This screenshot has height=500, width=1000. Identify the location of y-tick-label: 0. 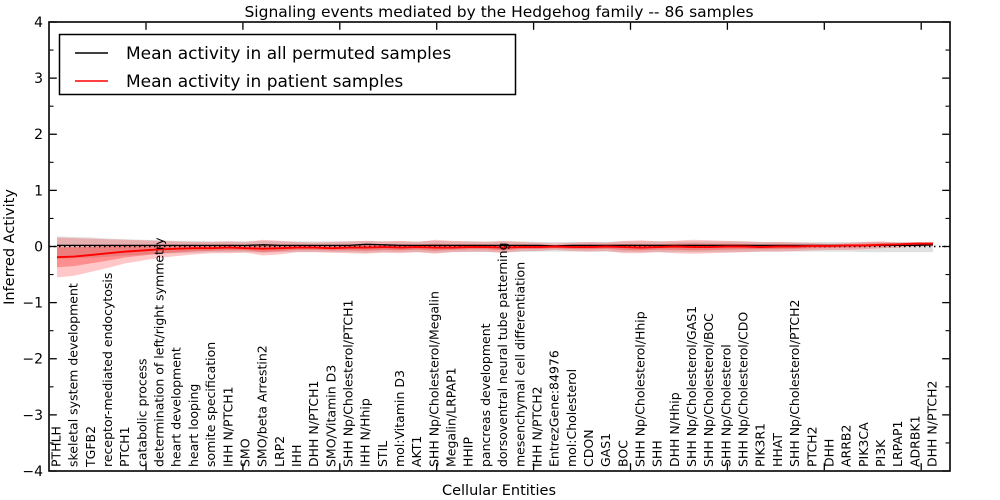
(38, 247).